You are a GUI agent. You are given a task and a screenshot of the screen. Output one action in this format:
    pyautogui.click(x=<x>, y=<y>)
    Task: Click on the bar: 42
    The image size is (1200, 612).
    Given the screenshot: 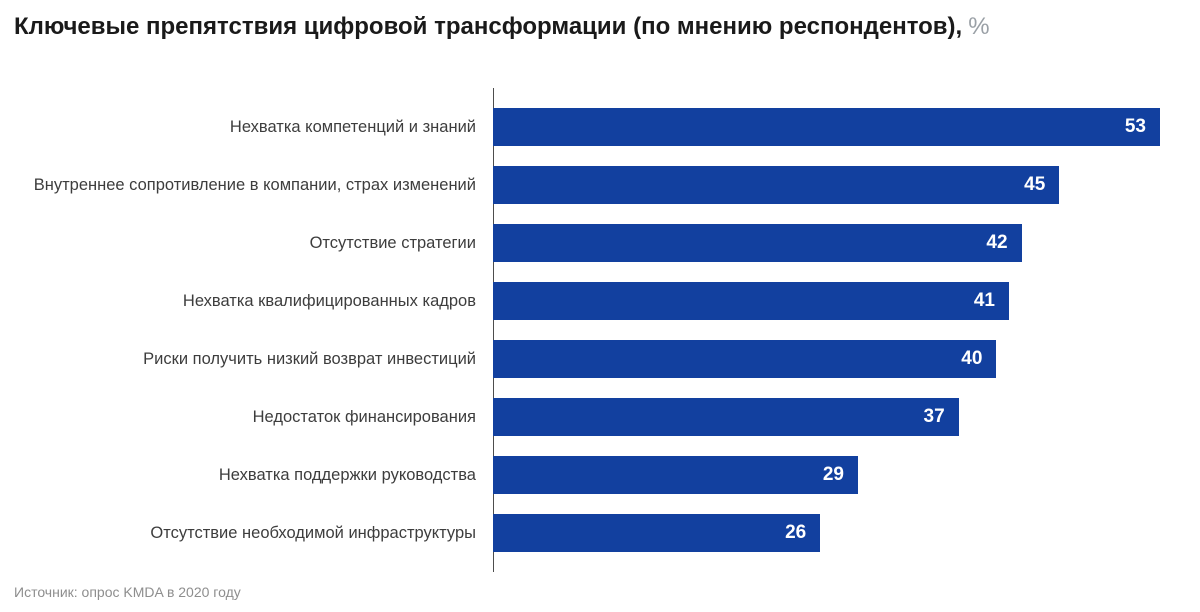 What is the action you would take?
    pyautogui.click(x=757, y=243)
    